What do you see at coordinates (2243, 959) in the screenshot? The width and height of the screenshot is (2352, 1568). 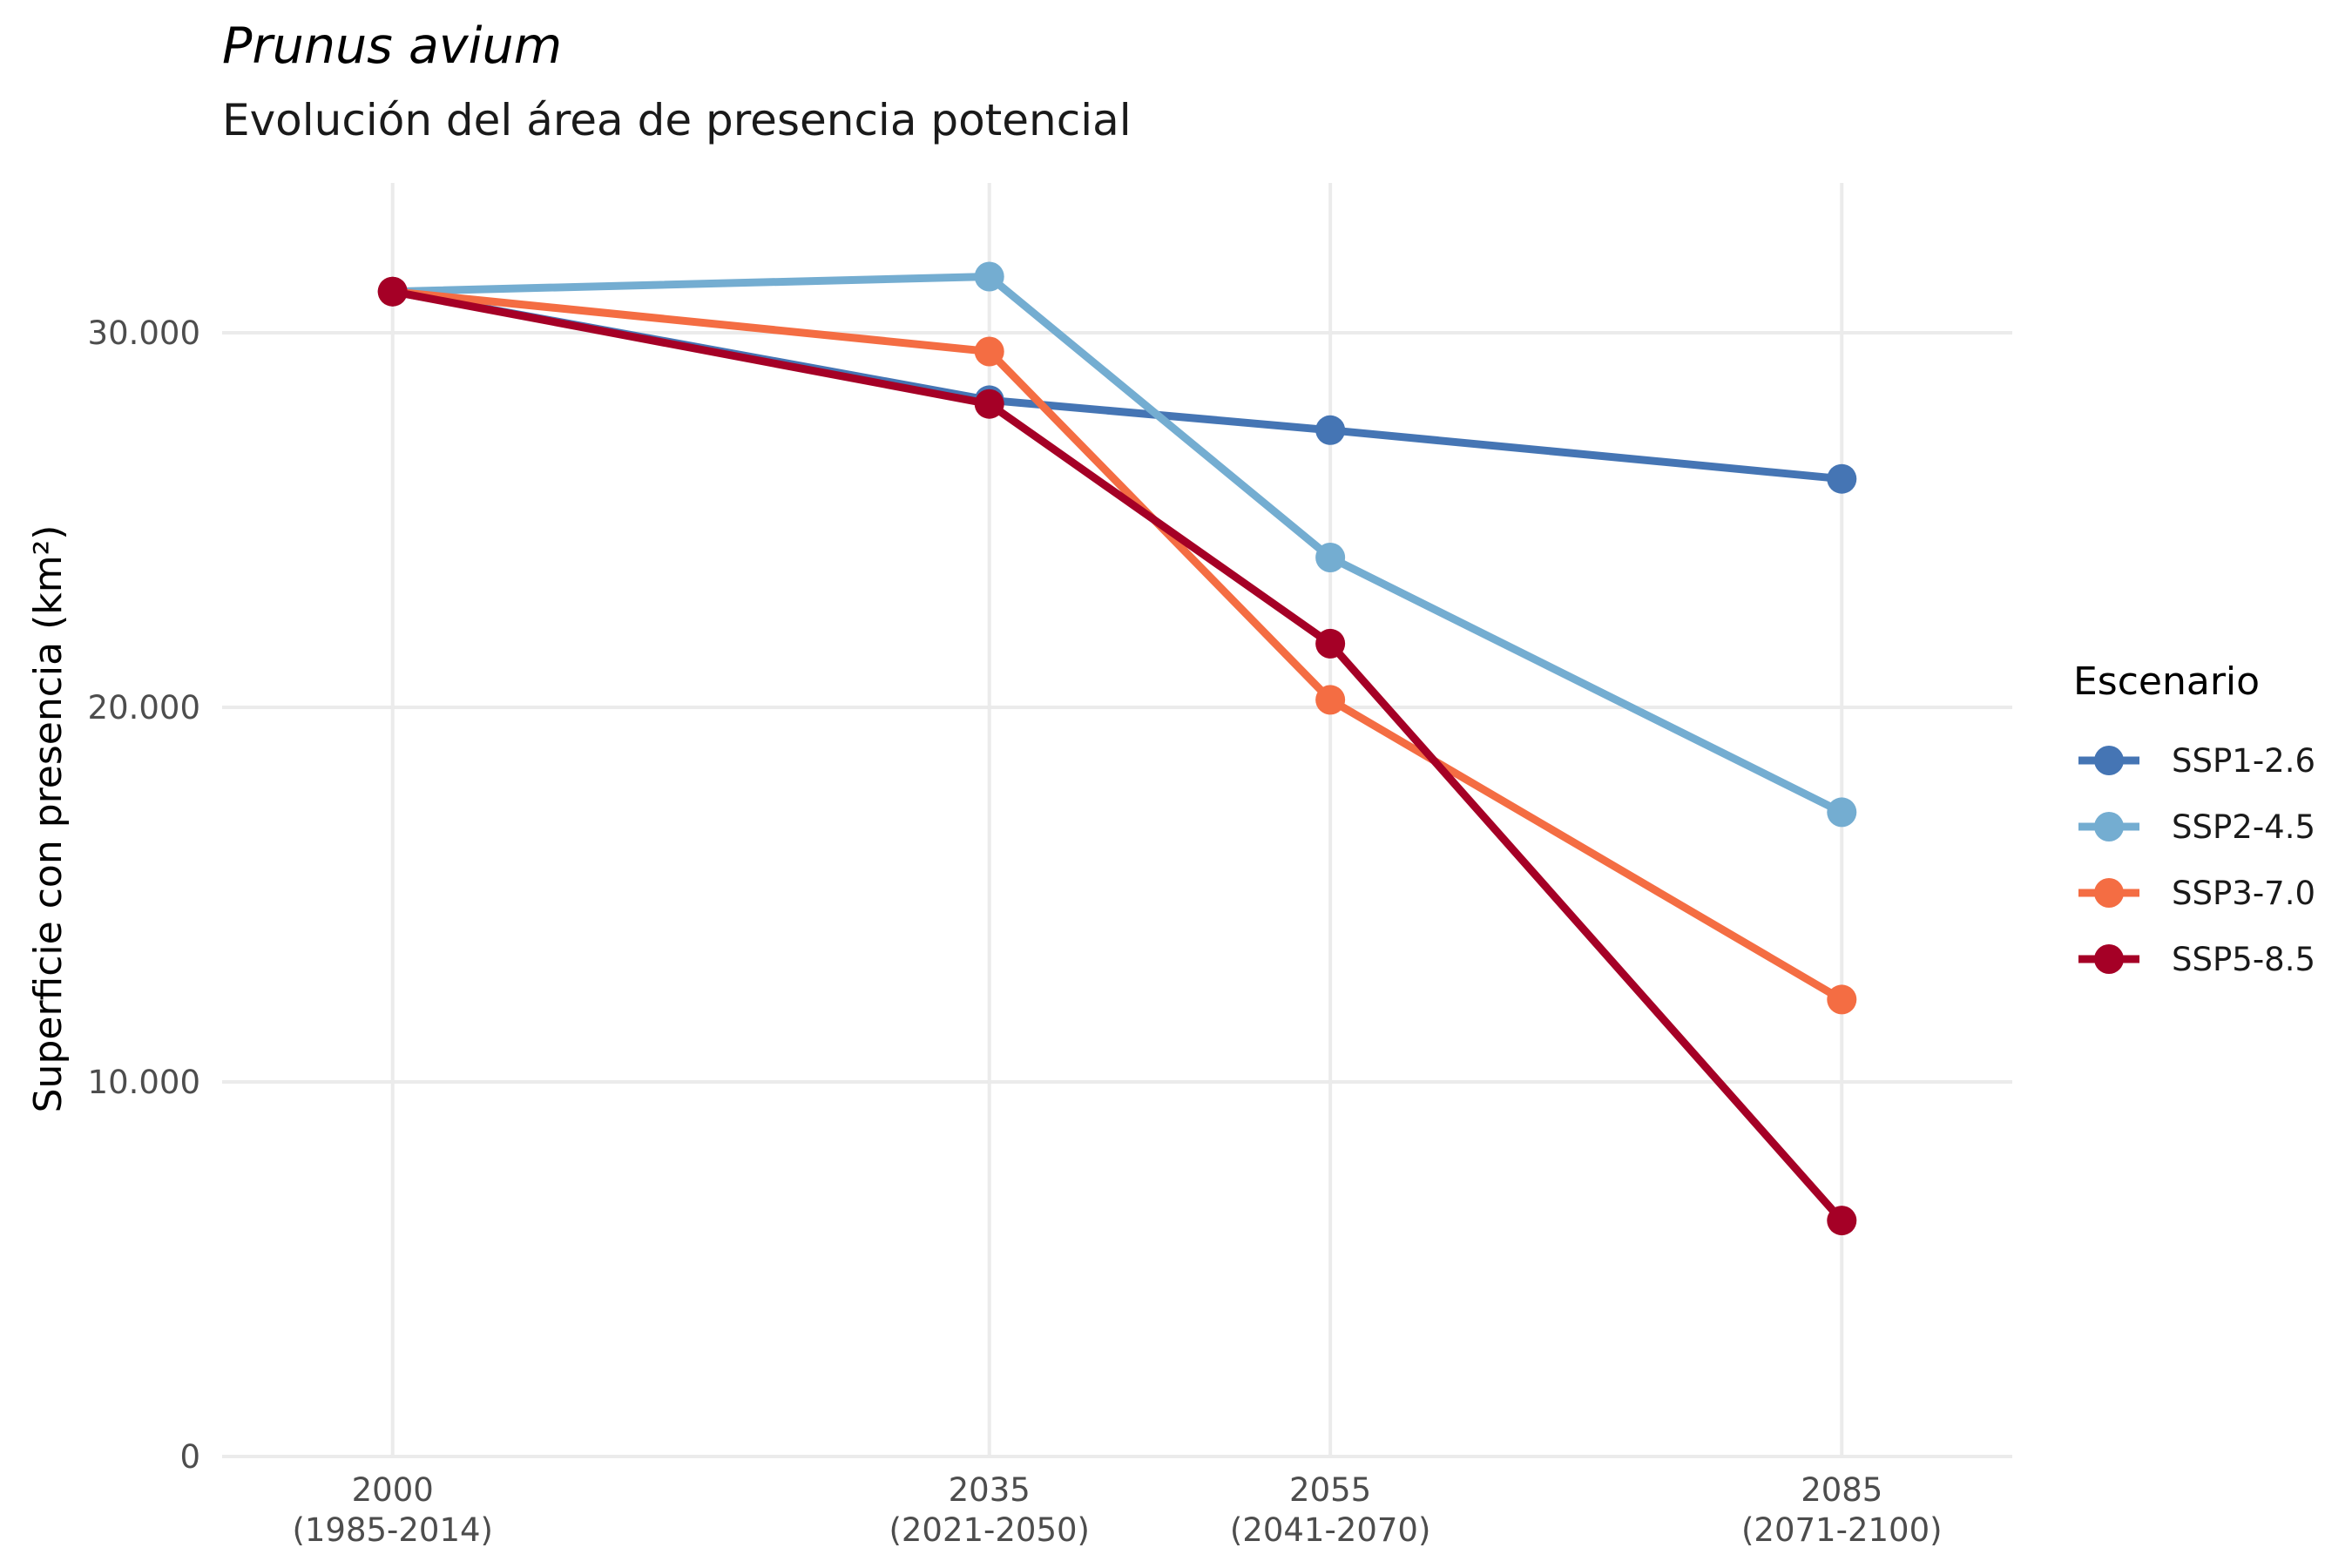 I see `legend-label: SSP5-8.5` at bounding box center [2243, 959].